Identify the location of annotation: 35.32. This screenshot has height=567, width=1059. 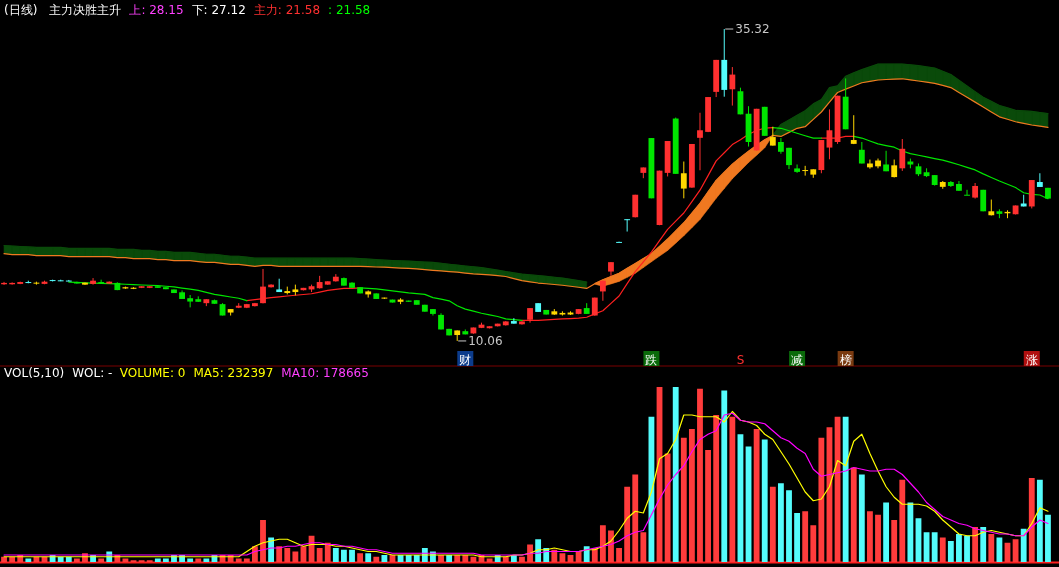
(752, 29).